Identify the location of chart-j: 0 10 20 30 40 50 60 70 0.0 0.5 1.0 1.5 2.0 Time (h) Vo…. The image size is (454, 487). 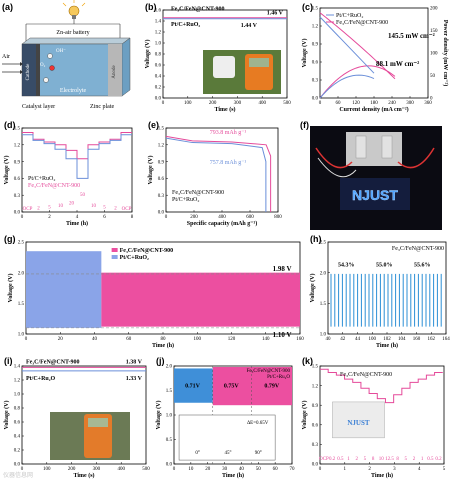
(225, 422).